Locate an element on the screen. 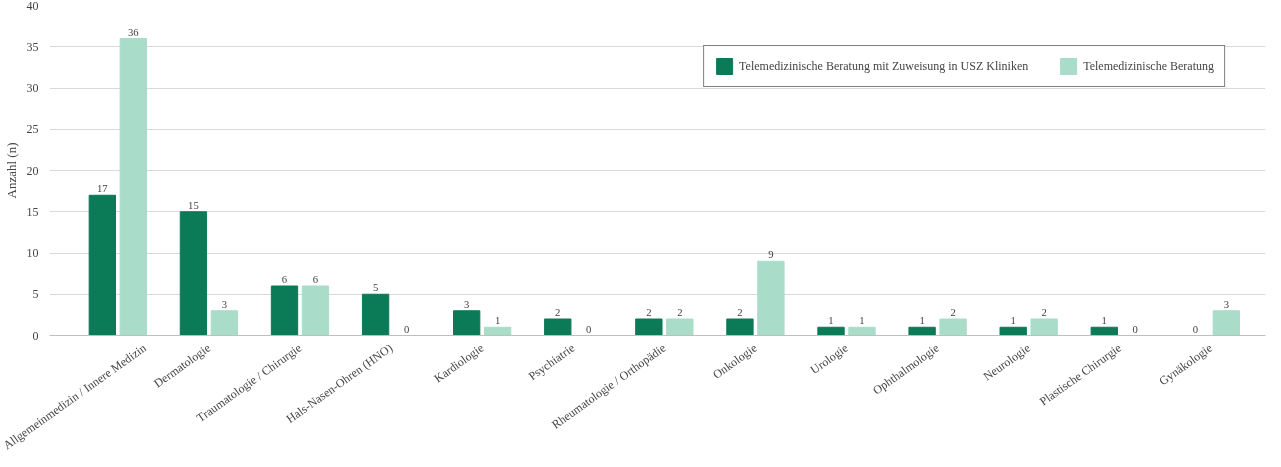 Image resolution: width=1281 pixels, height=467 pixels. y-tick-label: 35 is located at coordinates (32, 46).